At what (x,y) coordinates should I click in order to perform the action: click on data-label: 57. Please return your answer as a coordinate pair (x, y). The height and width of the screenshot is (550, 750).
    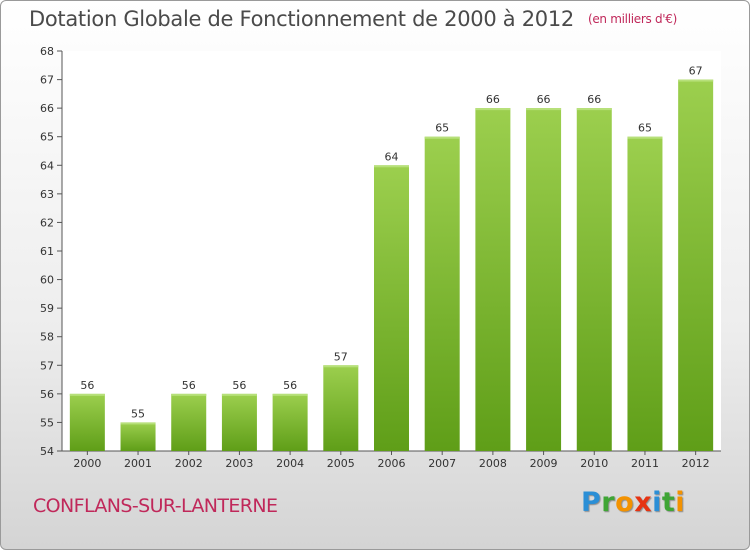
    Looking at the image, I should click on (341, 356).